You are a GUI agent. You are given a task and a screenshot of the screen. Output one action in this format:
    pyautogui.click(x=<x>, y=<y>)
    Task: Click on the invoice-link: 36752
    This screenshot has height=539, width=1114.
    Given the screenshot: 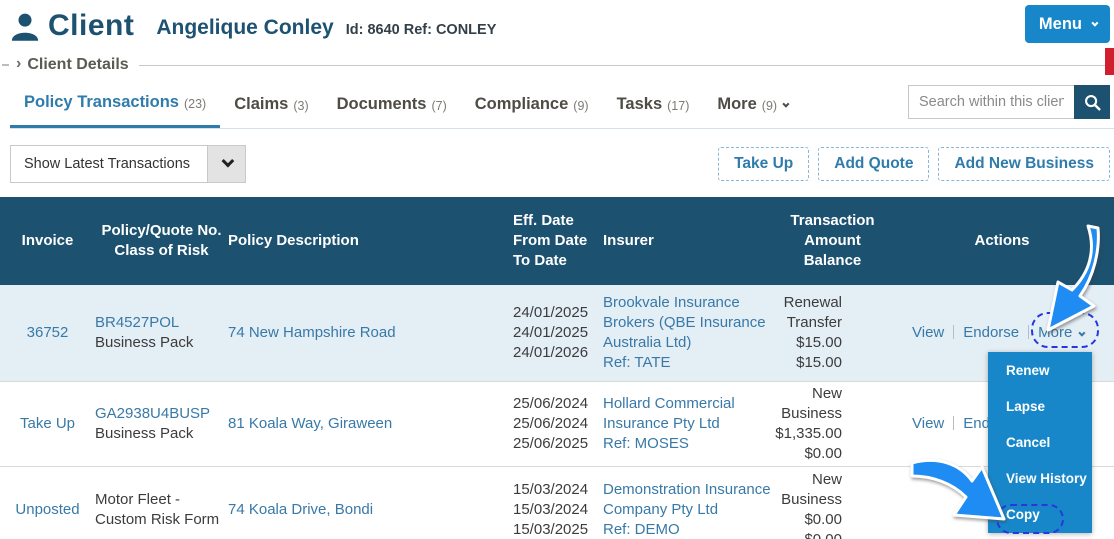 What is the action you would take?
    pyautogui.click(x=47, y=332)
    